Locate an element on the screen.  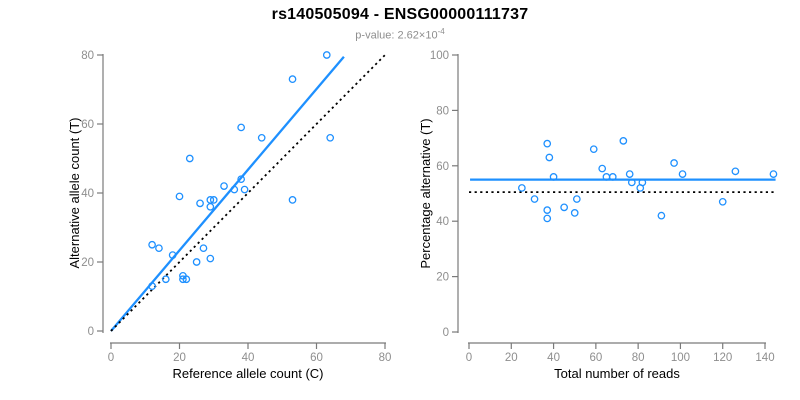
figure-subtitle: p-value: 2.62×10-4 is located at coordinates (400, 34).